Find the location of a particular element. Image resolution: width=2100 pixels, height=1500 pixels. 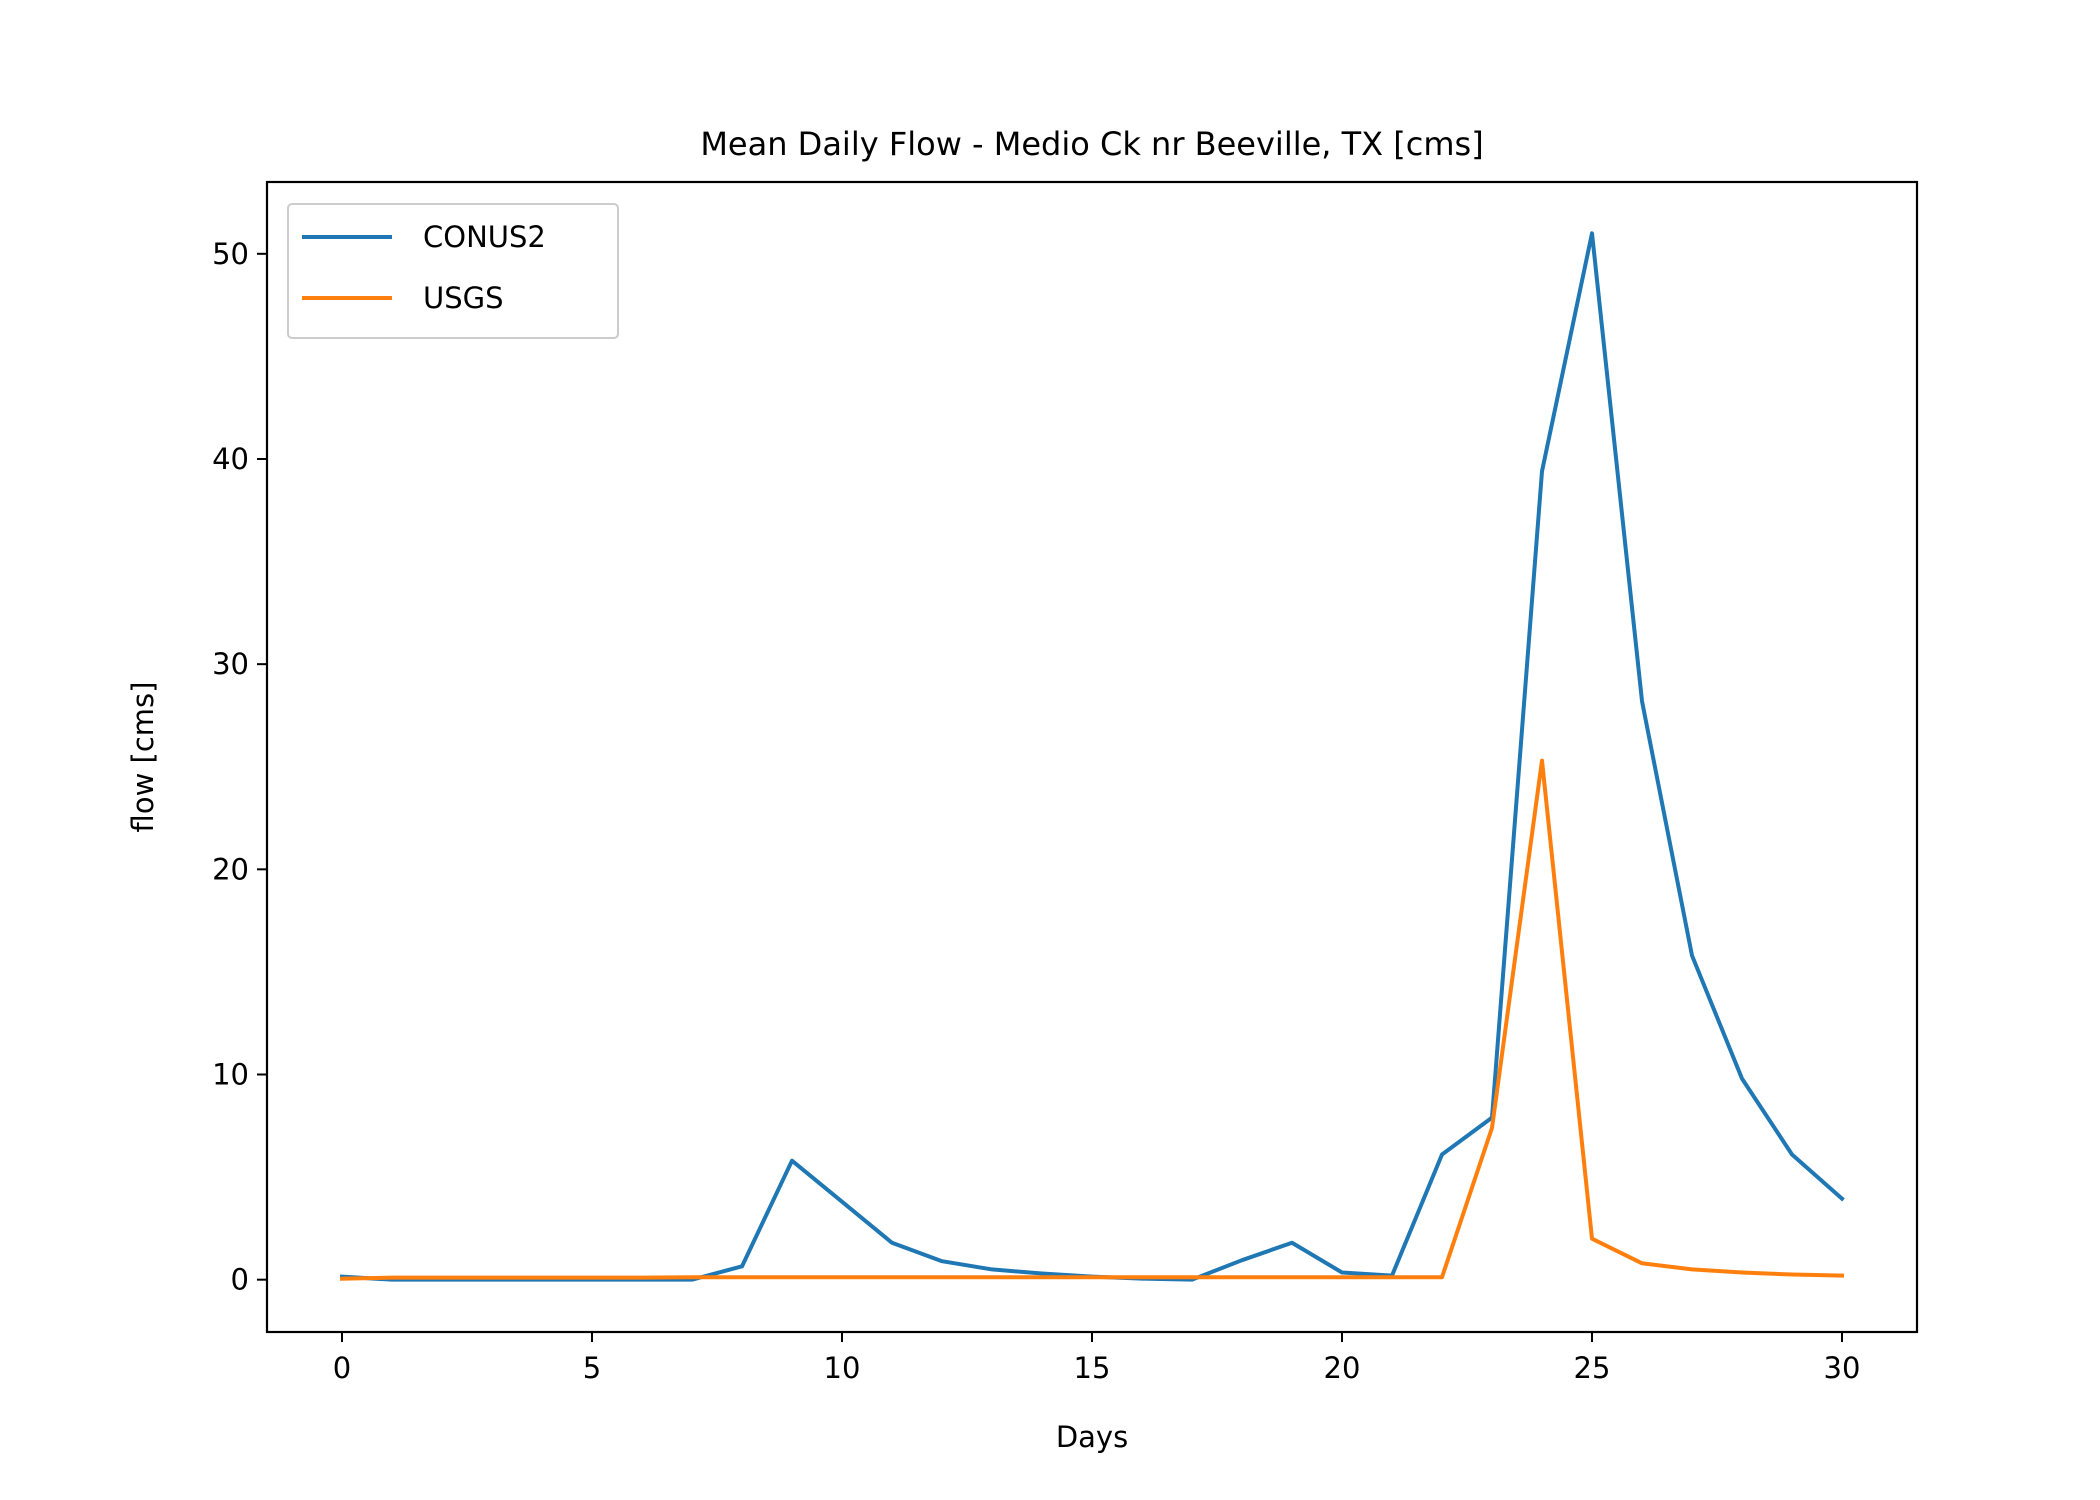

x-tick-label: 15 is located at coordinates (1092, 1368).